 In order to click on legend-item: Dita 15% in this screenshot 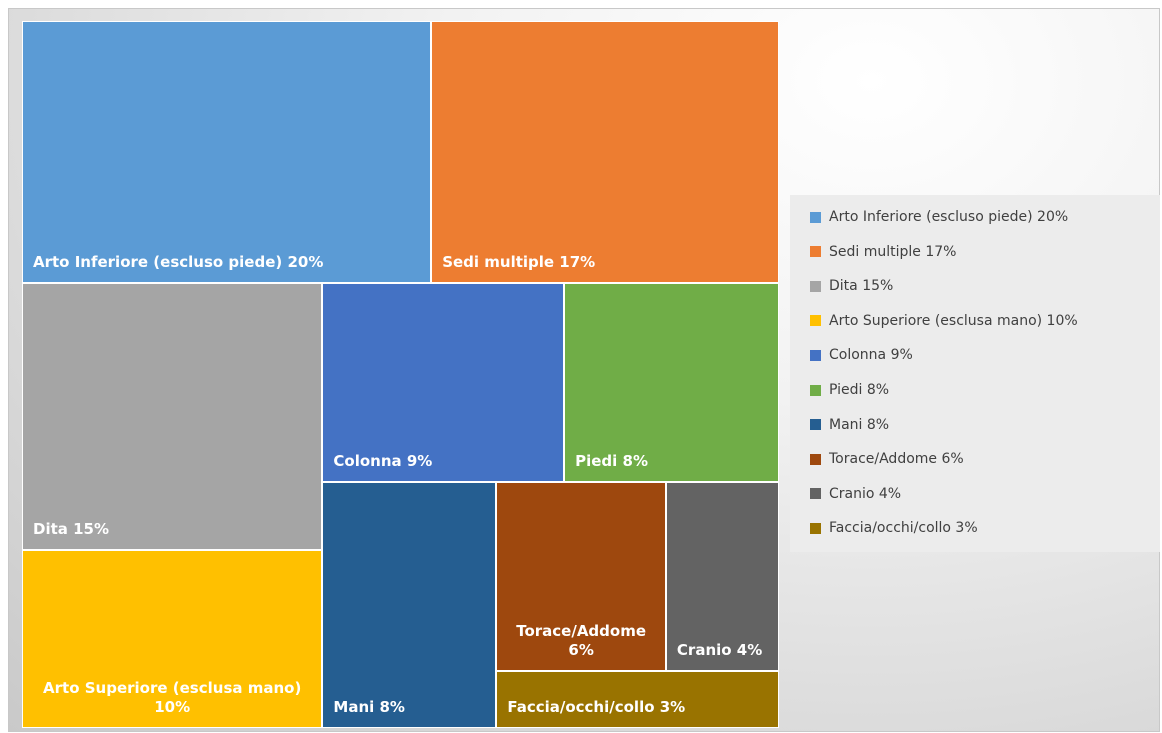, I will do `click(851, 286)`.